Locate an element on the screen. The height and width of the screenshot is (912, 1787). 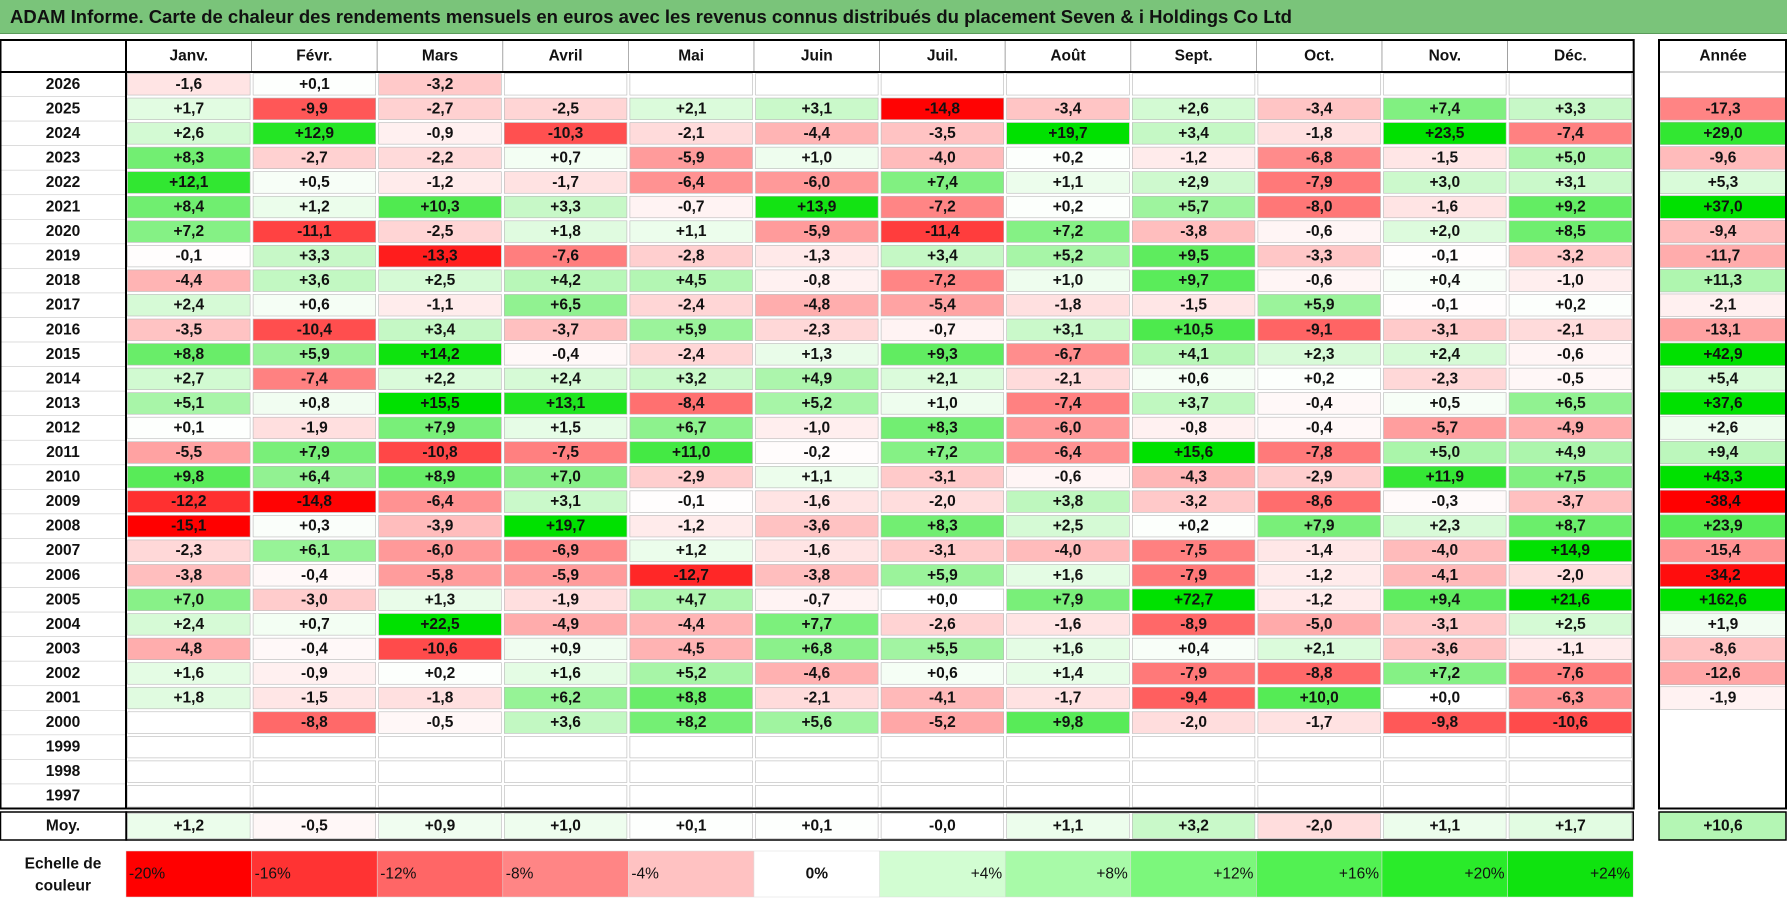
cell-value: -0,8 is located at coordinates (1193, 427).